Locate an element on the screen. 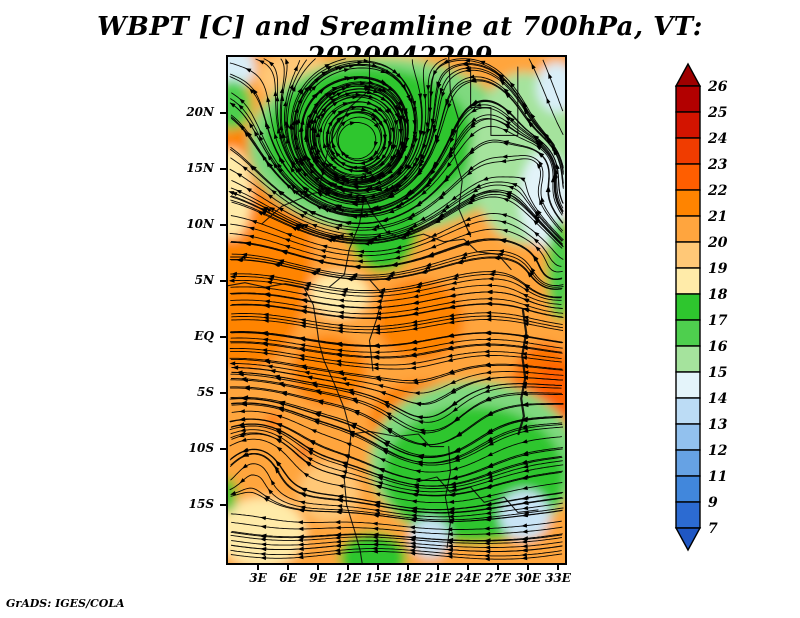 Image resolution: width=800 pixels, height=618 pixels. region-green-tongue-south is located at coordinates (383, 218).